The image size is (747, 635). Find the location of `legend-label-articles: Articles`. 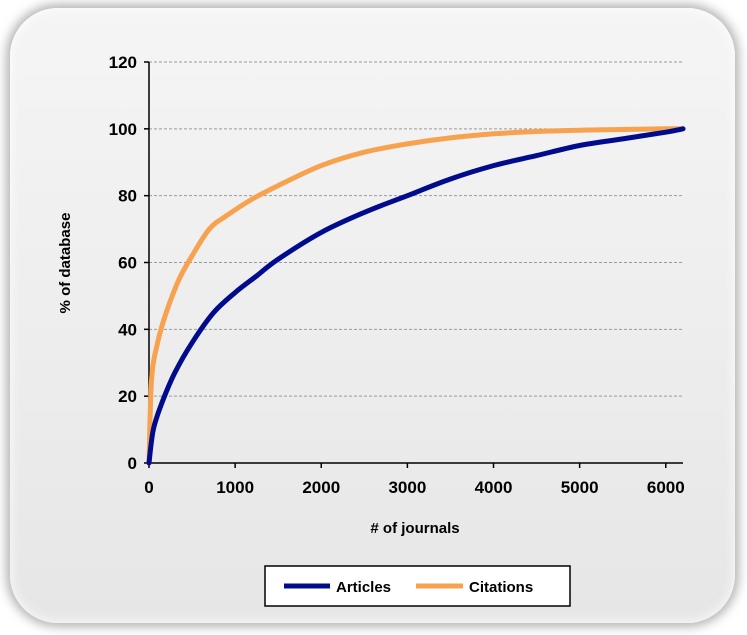

legend-label-articles: Articles is located at coordinates (363, 587).